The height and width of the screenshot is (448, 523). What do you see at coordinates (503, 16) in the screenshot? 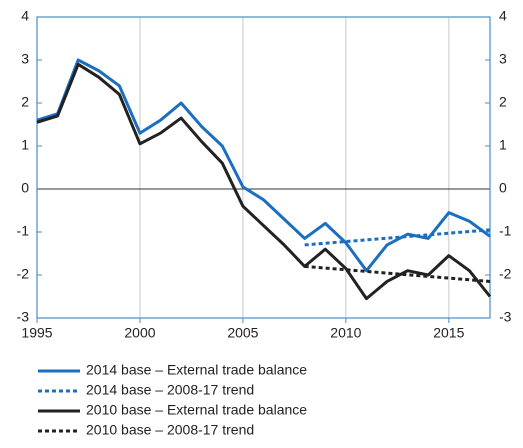
I see `y2-tick-label: 4` at bounding box center [503, 16].